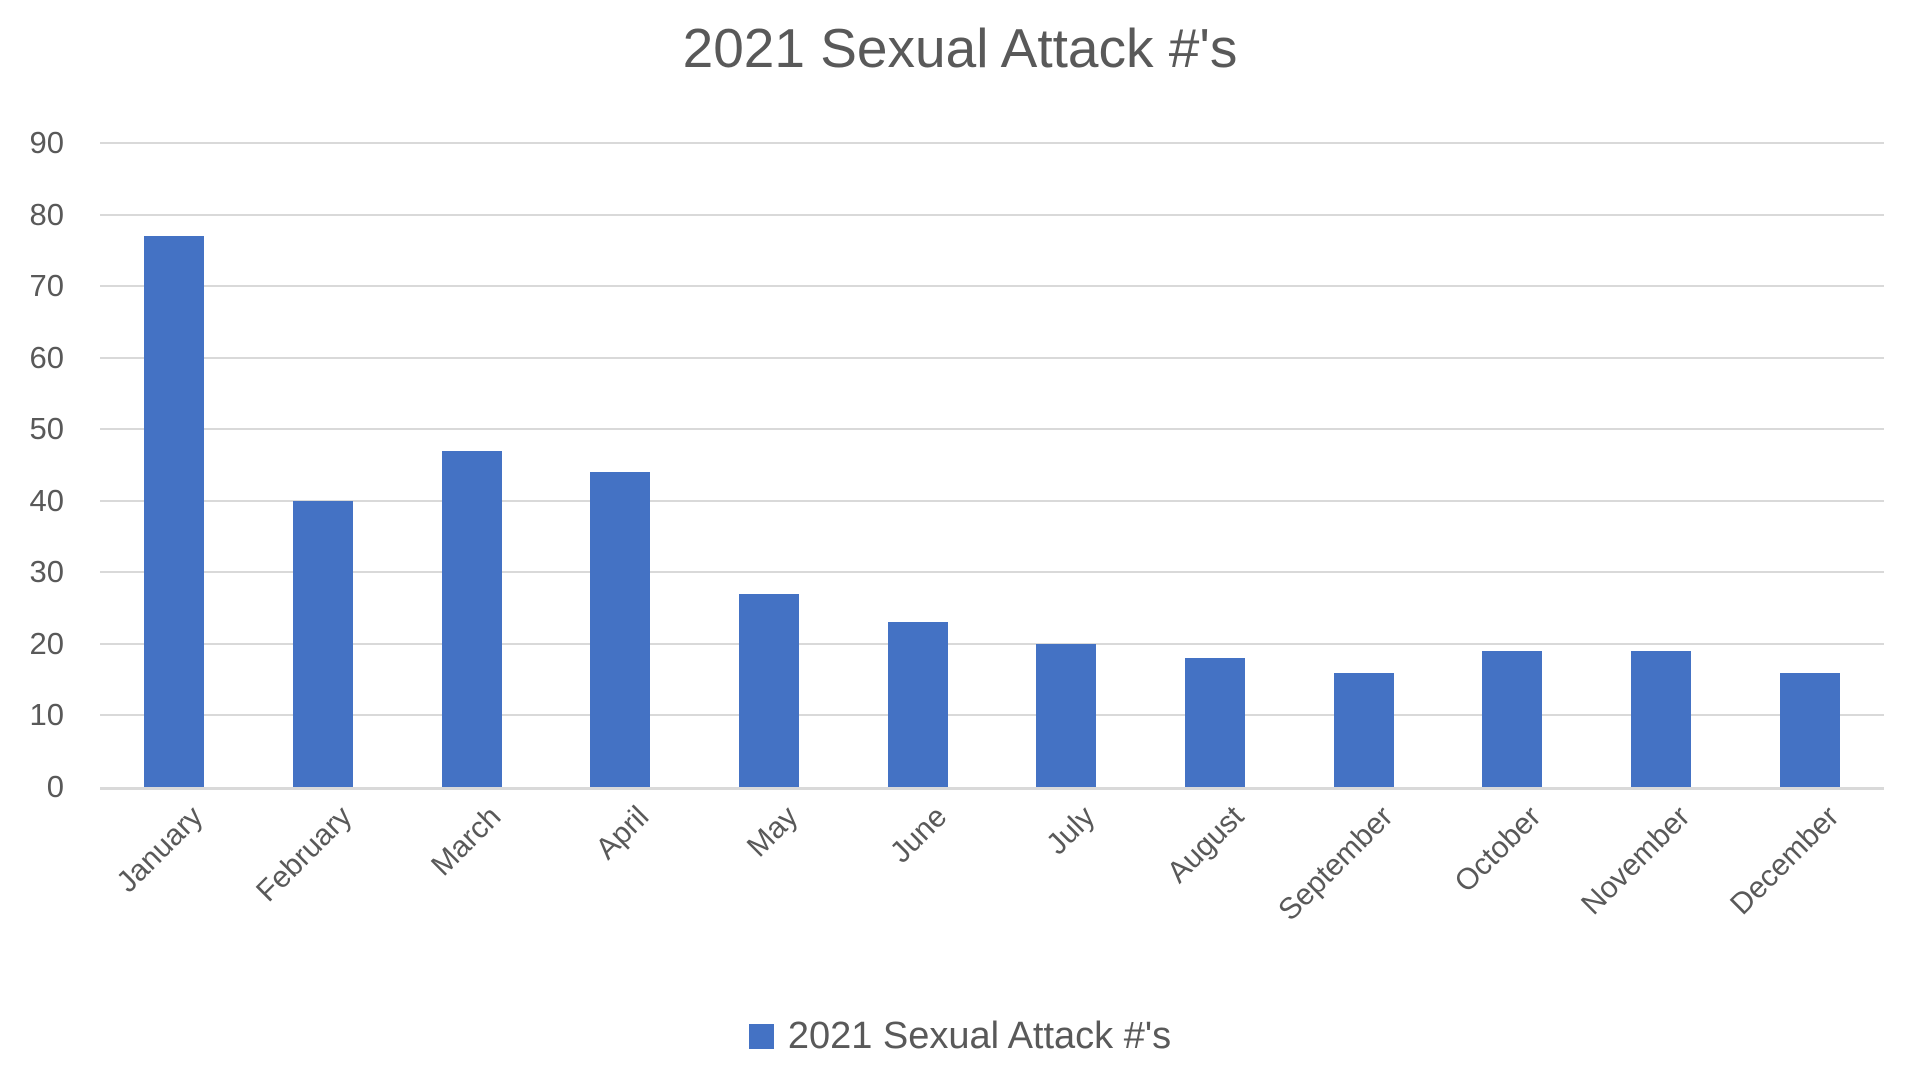 The height and width of the screenshot is (1080, 1920). I want to click on bar-december, so click(1810, 730).